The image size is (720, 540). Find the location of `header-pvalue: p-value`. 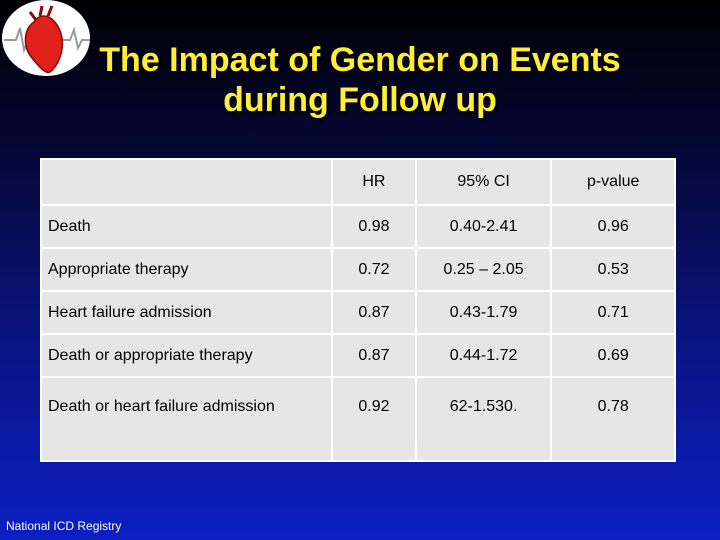

header-pvalue: p-value is located at coordinates (613, 182).